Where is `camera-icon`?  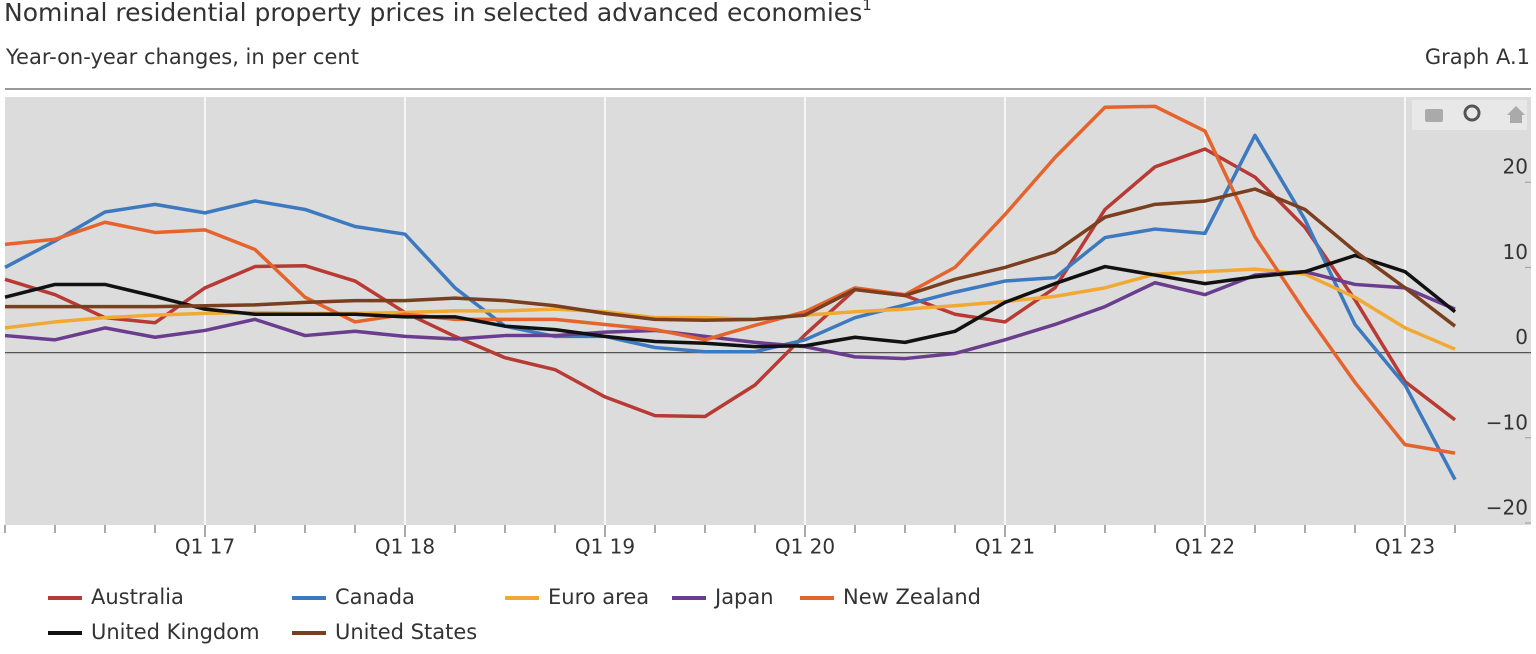
camera-icon is located at coordinates (1434, 115).